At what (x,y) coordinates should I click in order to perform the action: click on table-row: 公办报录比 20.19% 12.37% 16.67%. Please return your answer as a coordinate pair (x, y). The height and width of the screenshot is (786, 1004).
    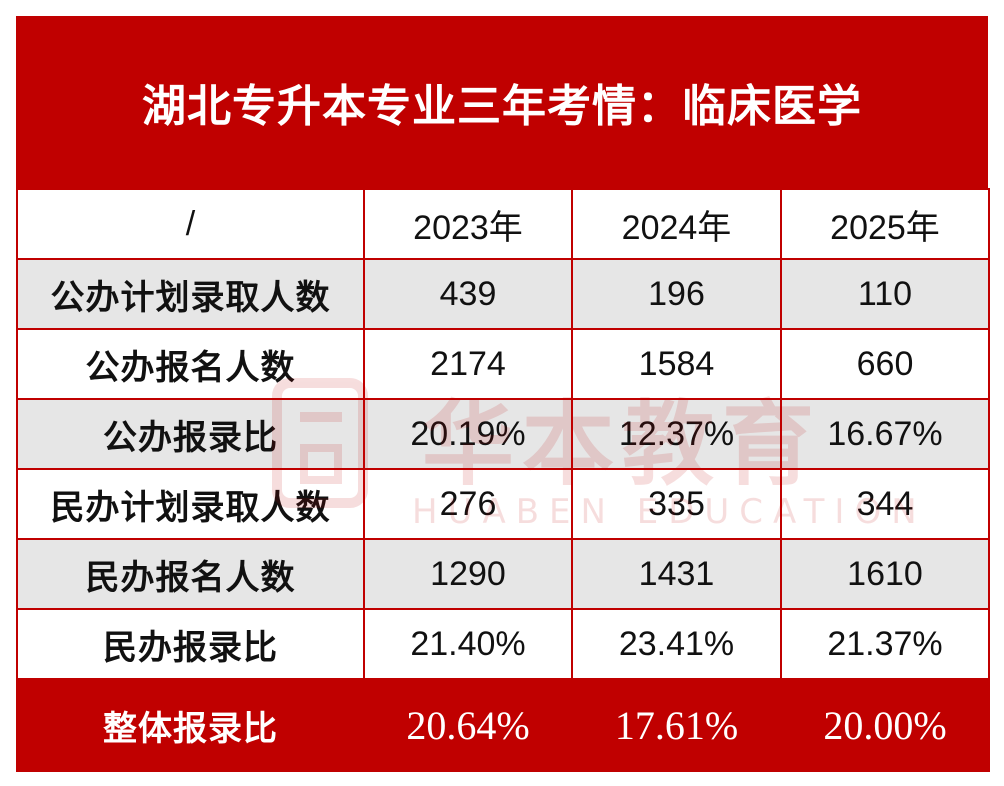
    Looking at the image, I should click on (503, 434).